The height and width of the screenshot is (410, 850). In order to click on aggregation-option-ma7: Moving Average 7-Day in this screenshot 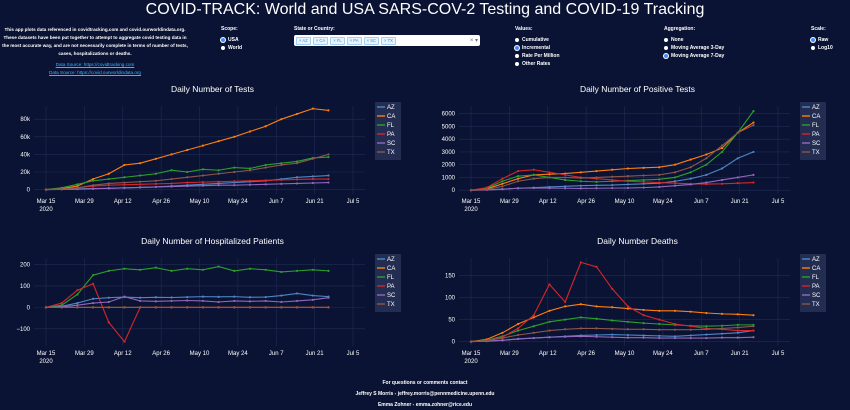, I will do `click(694, 56)`.